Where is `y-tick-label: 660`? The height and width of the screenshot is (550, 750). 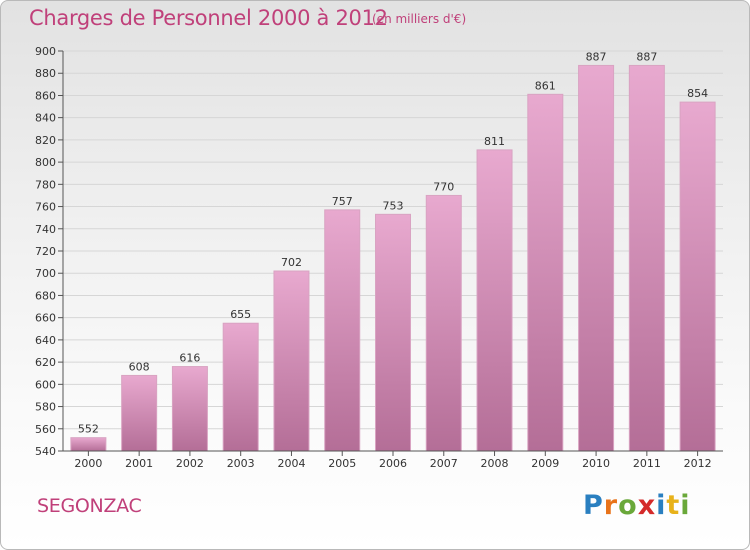
y-tick-label: 660 is located at coordinates (45, 318).